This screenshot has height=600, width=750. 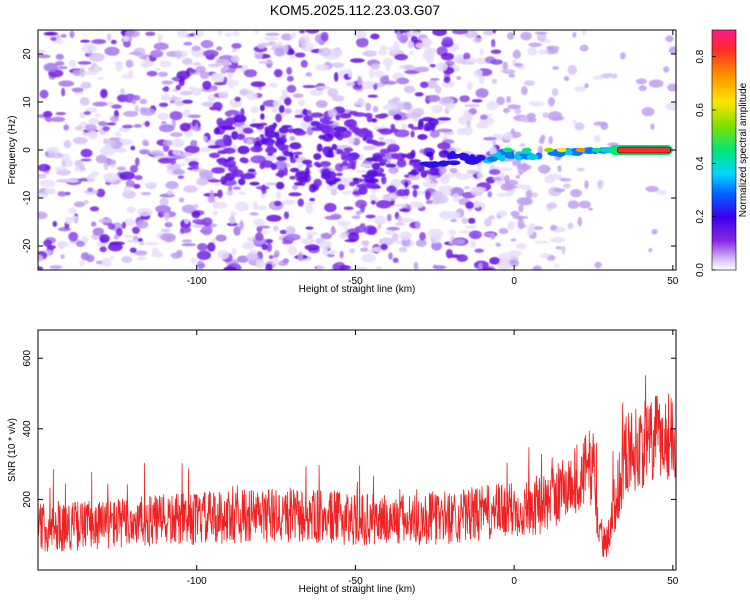 What do you see at coordinates (12, 150) in the screenshot?
I see `heatmap-y-label: Frequency (Hz)` at bounding box center [12, 150].